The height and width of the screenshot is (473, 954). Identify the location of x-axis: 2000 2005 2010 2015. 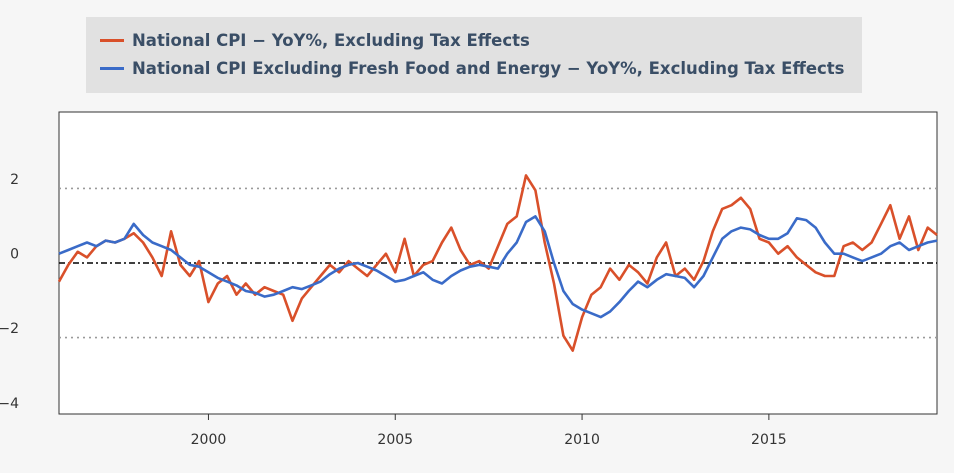
(489, 431).